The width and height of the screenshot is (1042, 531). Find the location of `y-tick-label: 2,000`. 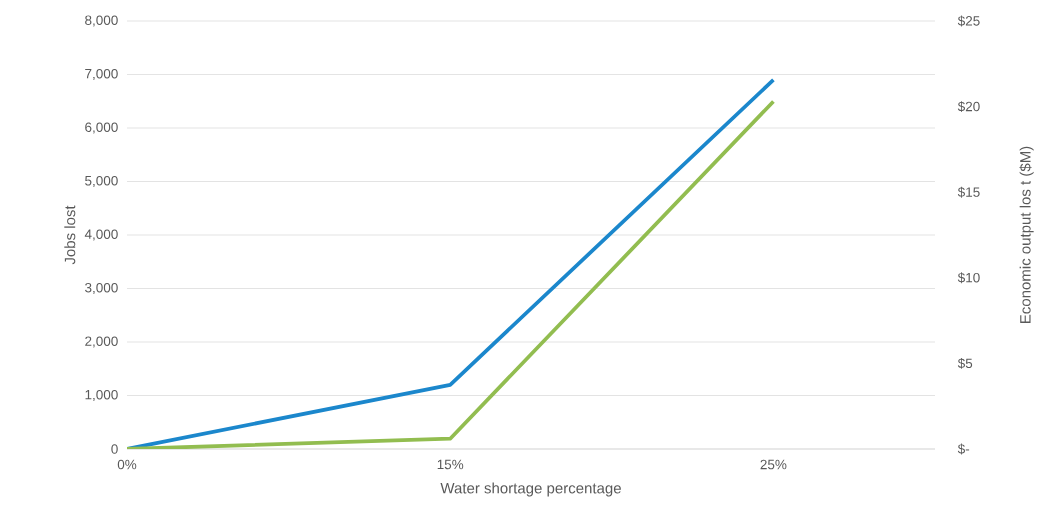

y-tick-label: 2,000 is located at coordinates (101, 342).